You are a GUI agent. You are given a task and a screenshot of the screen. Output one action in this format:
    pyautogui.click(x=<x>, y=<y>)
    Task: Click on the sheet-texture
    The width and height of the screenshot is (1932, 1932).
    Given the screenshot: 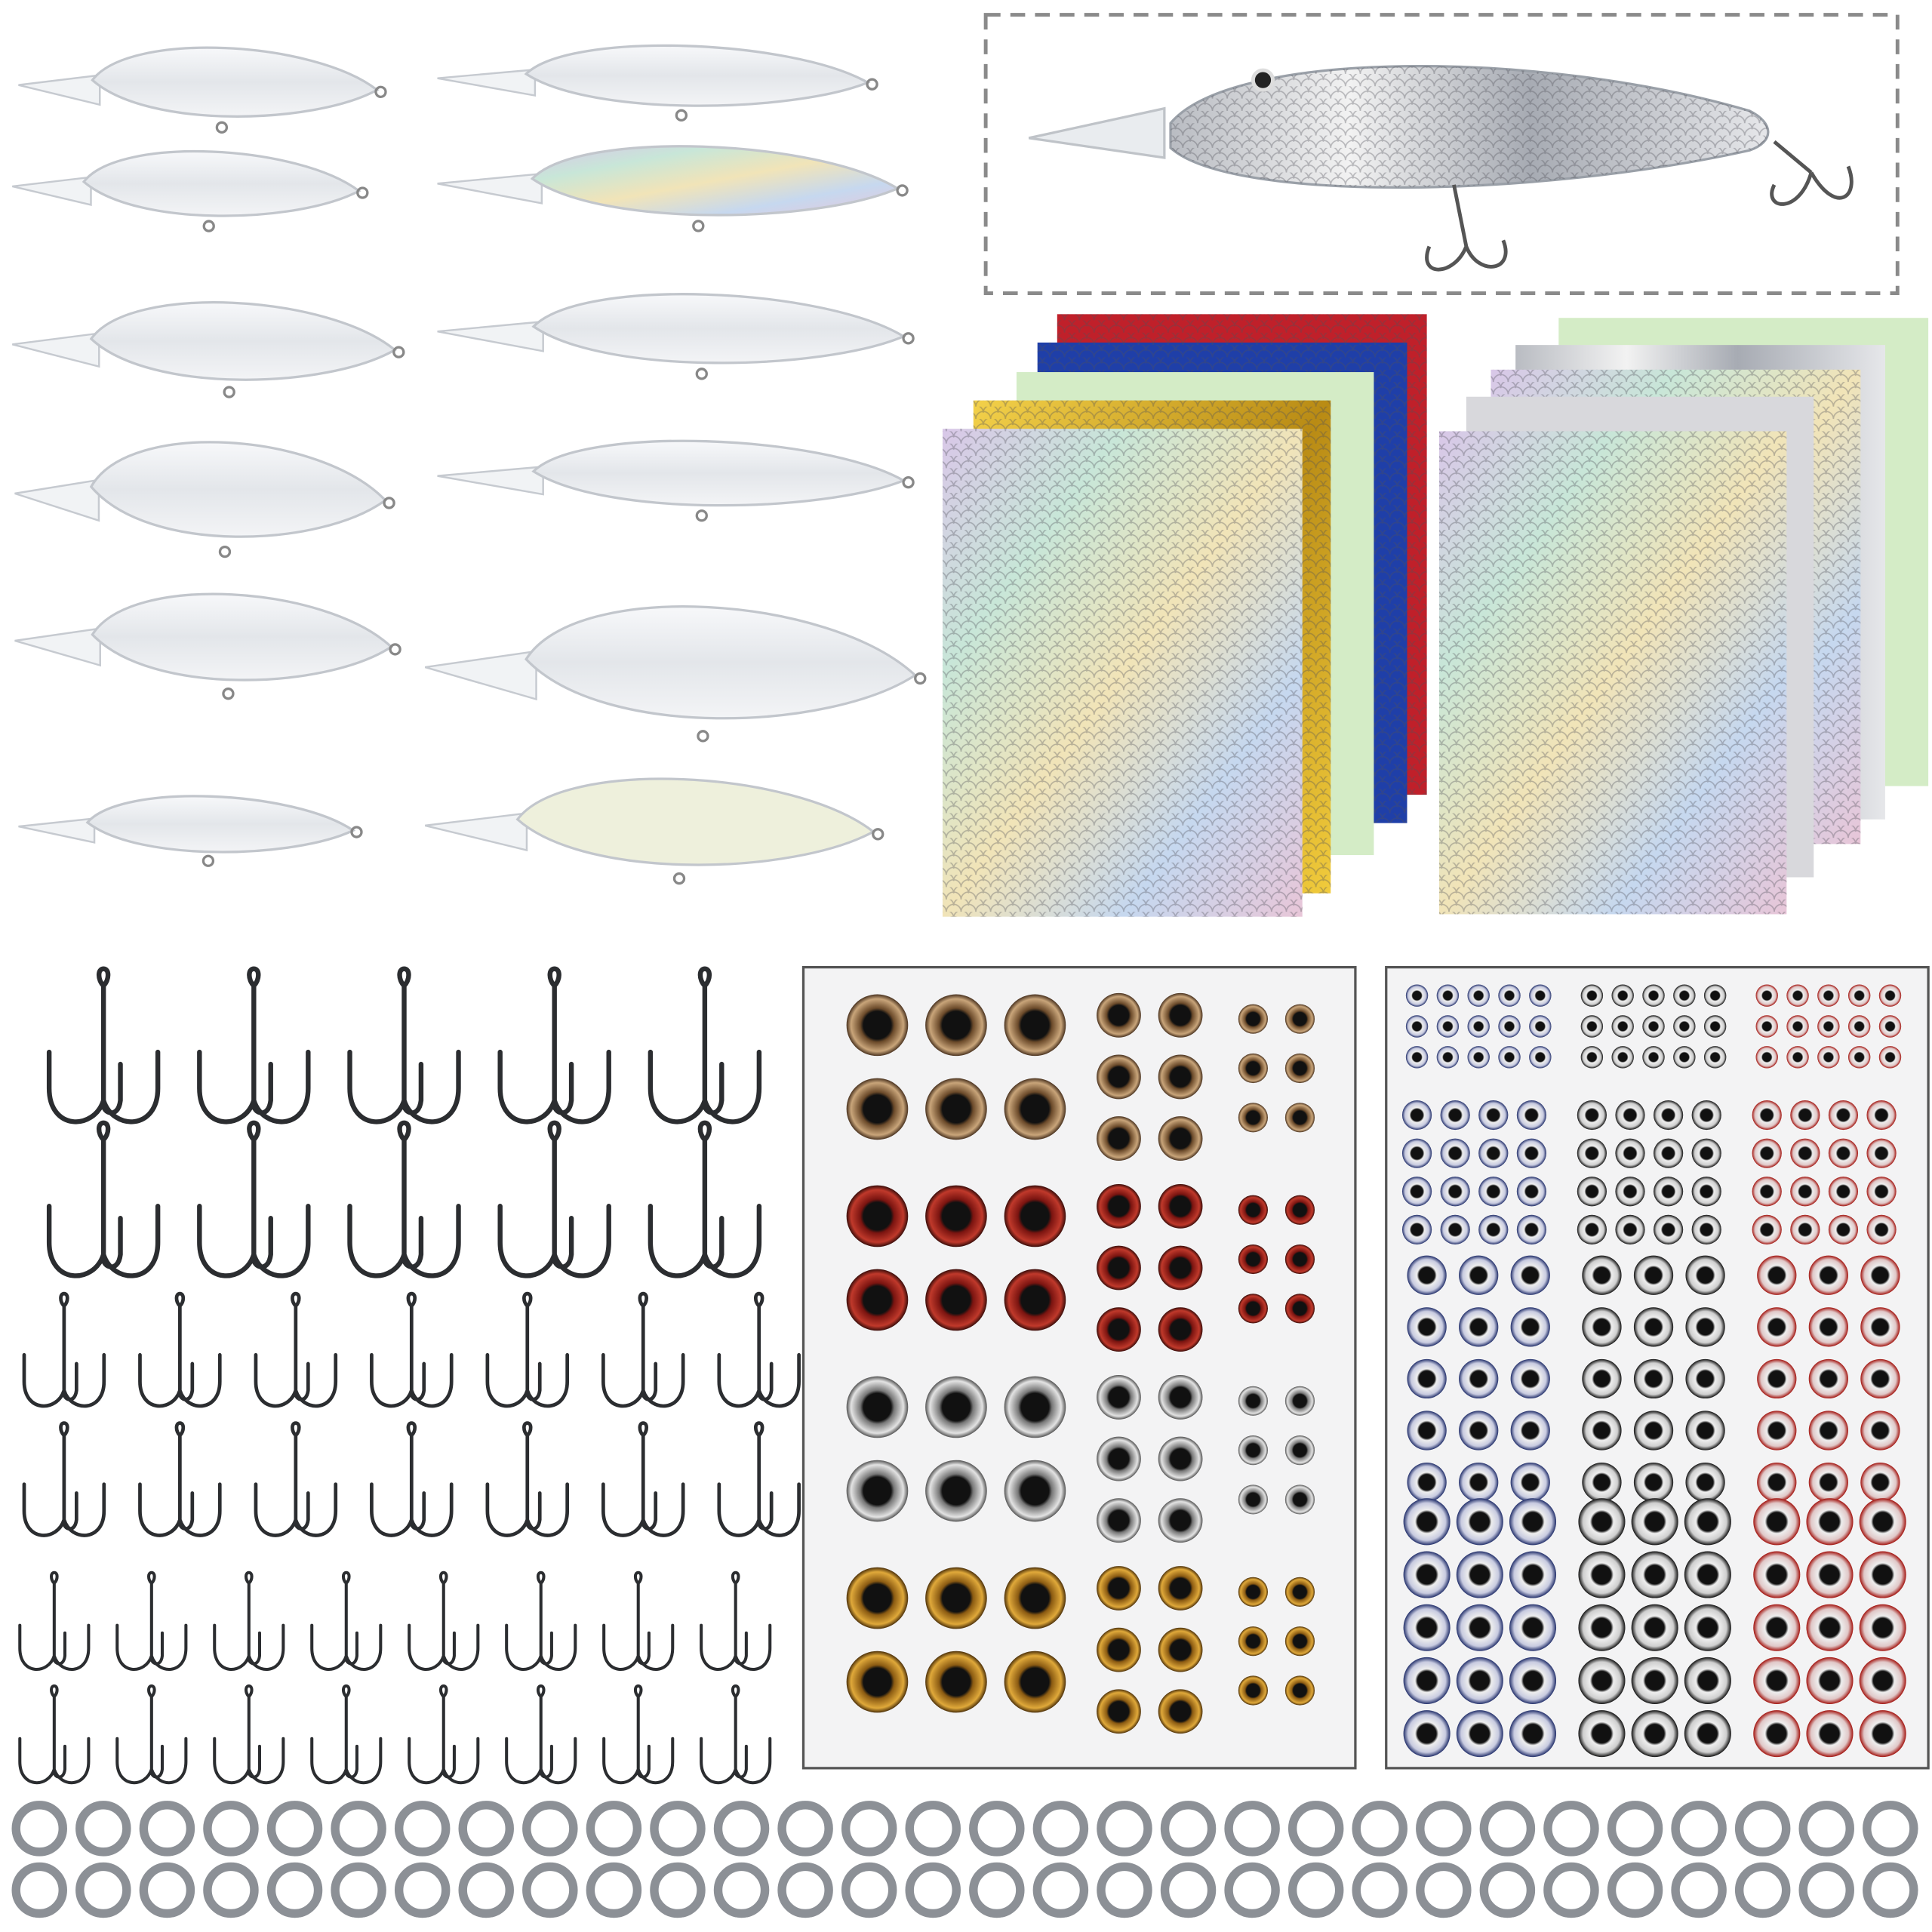 What is the action you would take?
    pyautogui.click(x=1122, y=673)
    